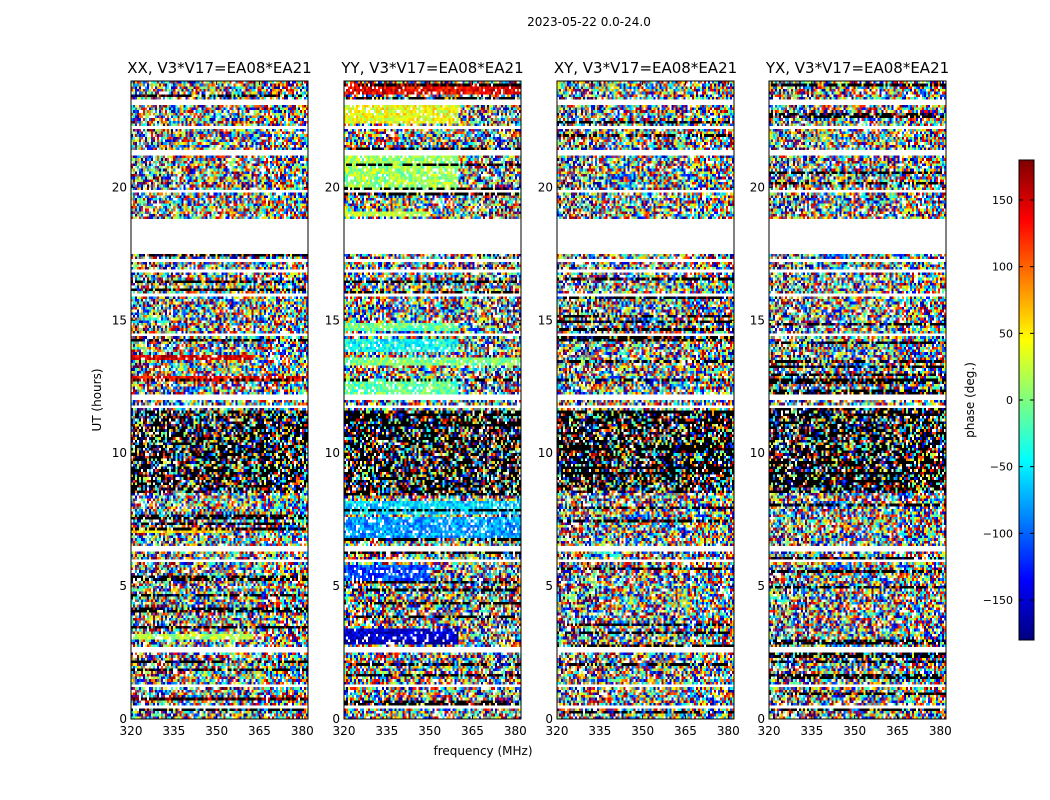 The image size is (1050, 800). Describe the element at coordinates (1002, 267) in the screenshot. I see `colorbar-tick-label: 100` at that location.